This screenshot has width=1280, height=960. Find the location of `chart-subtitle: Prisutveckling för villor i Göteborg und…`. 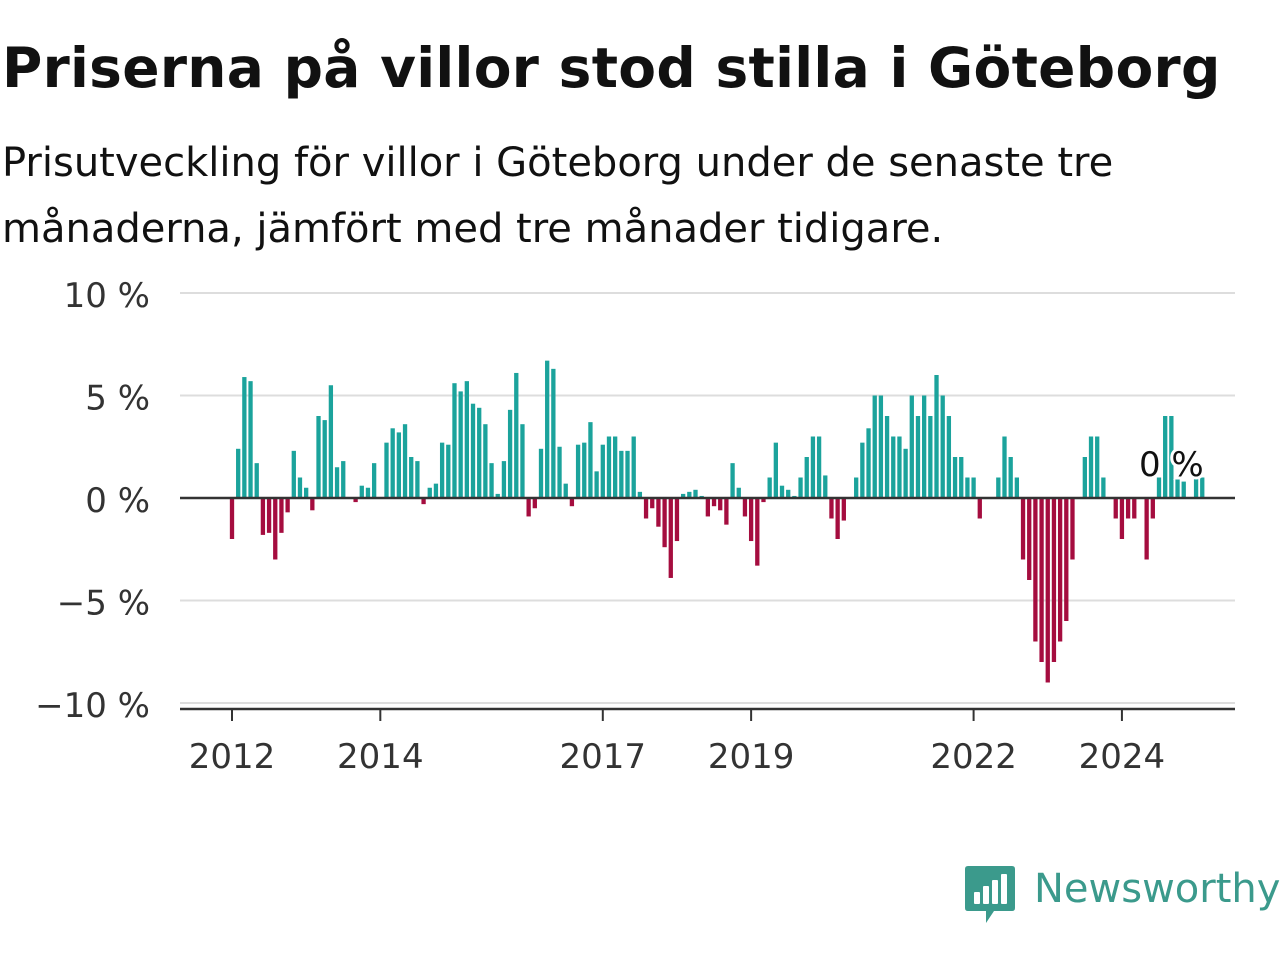

chart-subtitle: Prisutveckling för villor i Göteborg und… is located at coordinates (558, 196).